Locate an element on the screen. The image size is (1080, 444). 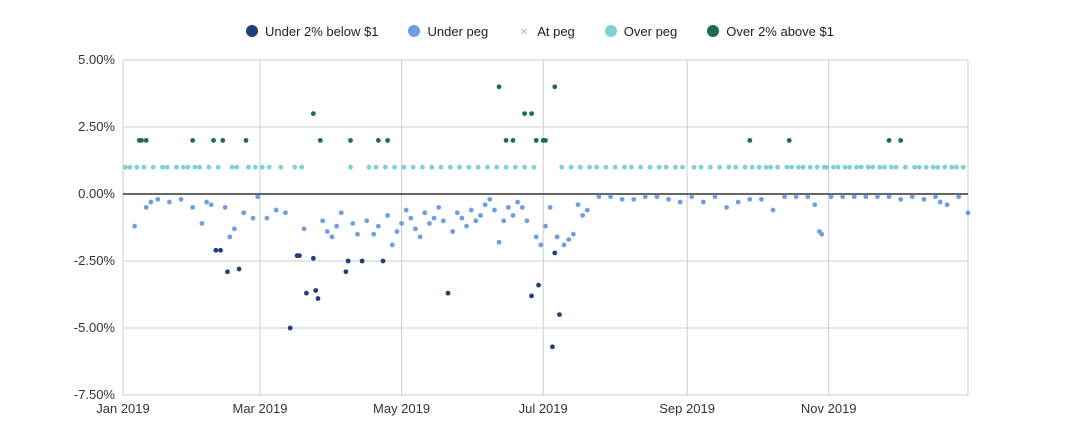
legend-label: Over 2% above $1 is located at coordinates (780, 31).